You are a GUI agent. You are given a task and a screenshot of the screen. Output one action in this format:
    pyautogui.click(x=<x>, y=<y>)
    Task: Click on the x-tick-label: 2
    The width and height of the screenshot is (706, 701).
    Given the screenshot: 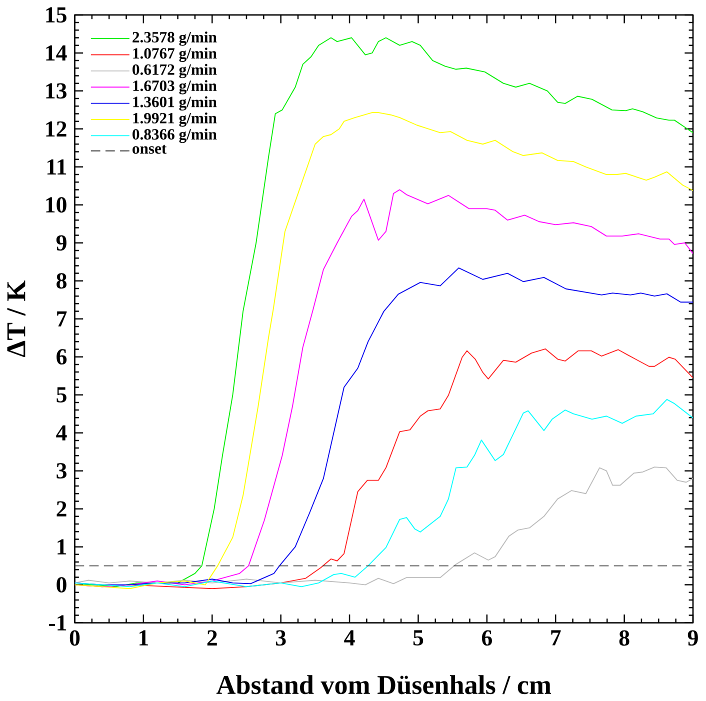 What is the action you would take?
    pyautogui.click(x=212, y=638)
    